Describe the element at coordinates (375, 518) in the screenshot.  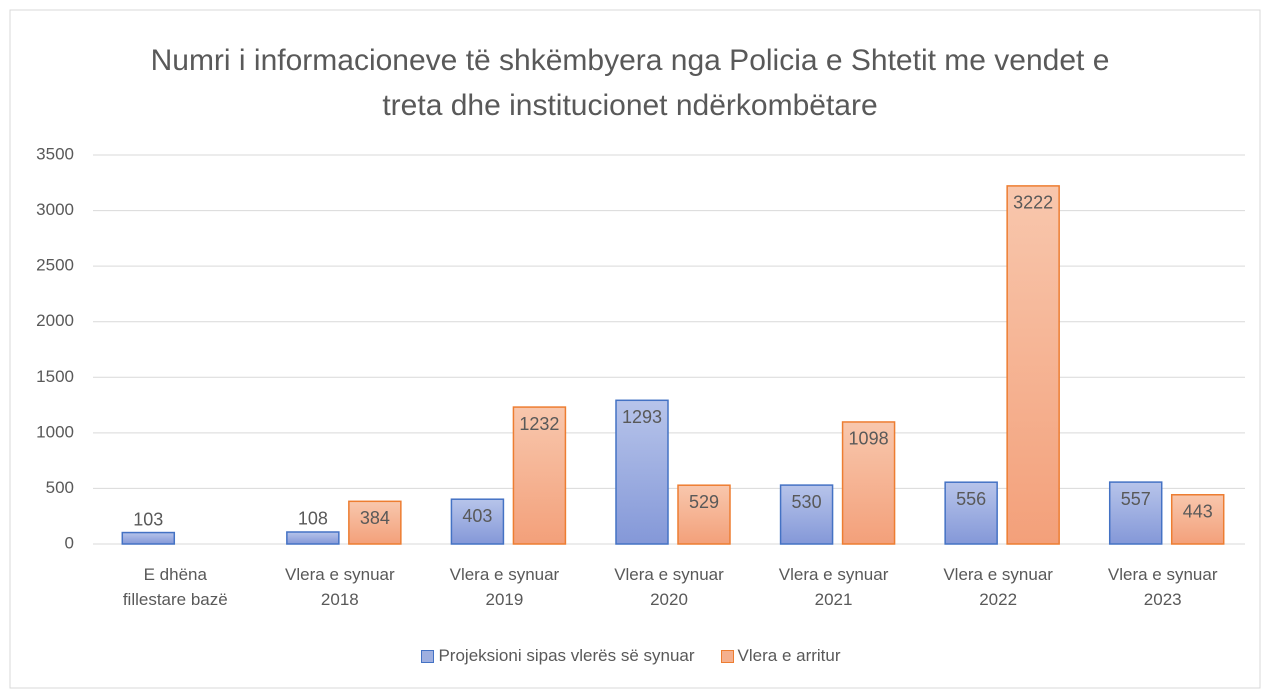
I see `data-label: 384` at that location.